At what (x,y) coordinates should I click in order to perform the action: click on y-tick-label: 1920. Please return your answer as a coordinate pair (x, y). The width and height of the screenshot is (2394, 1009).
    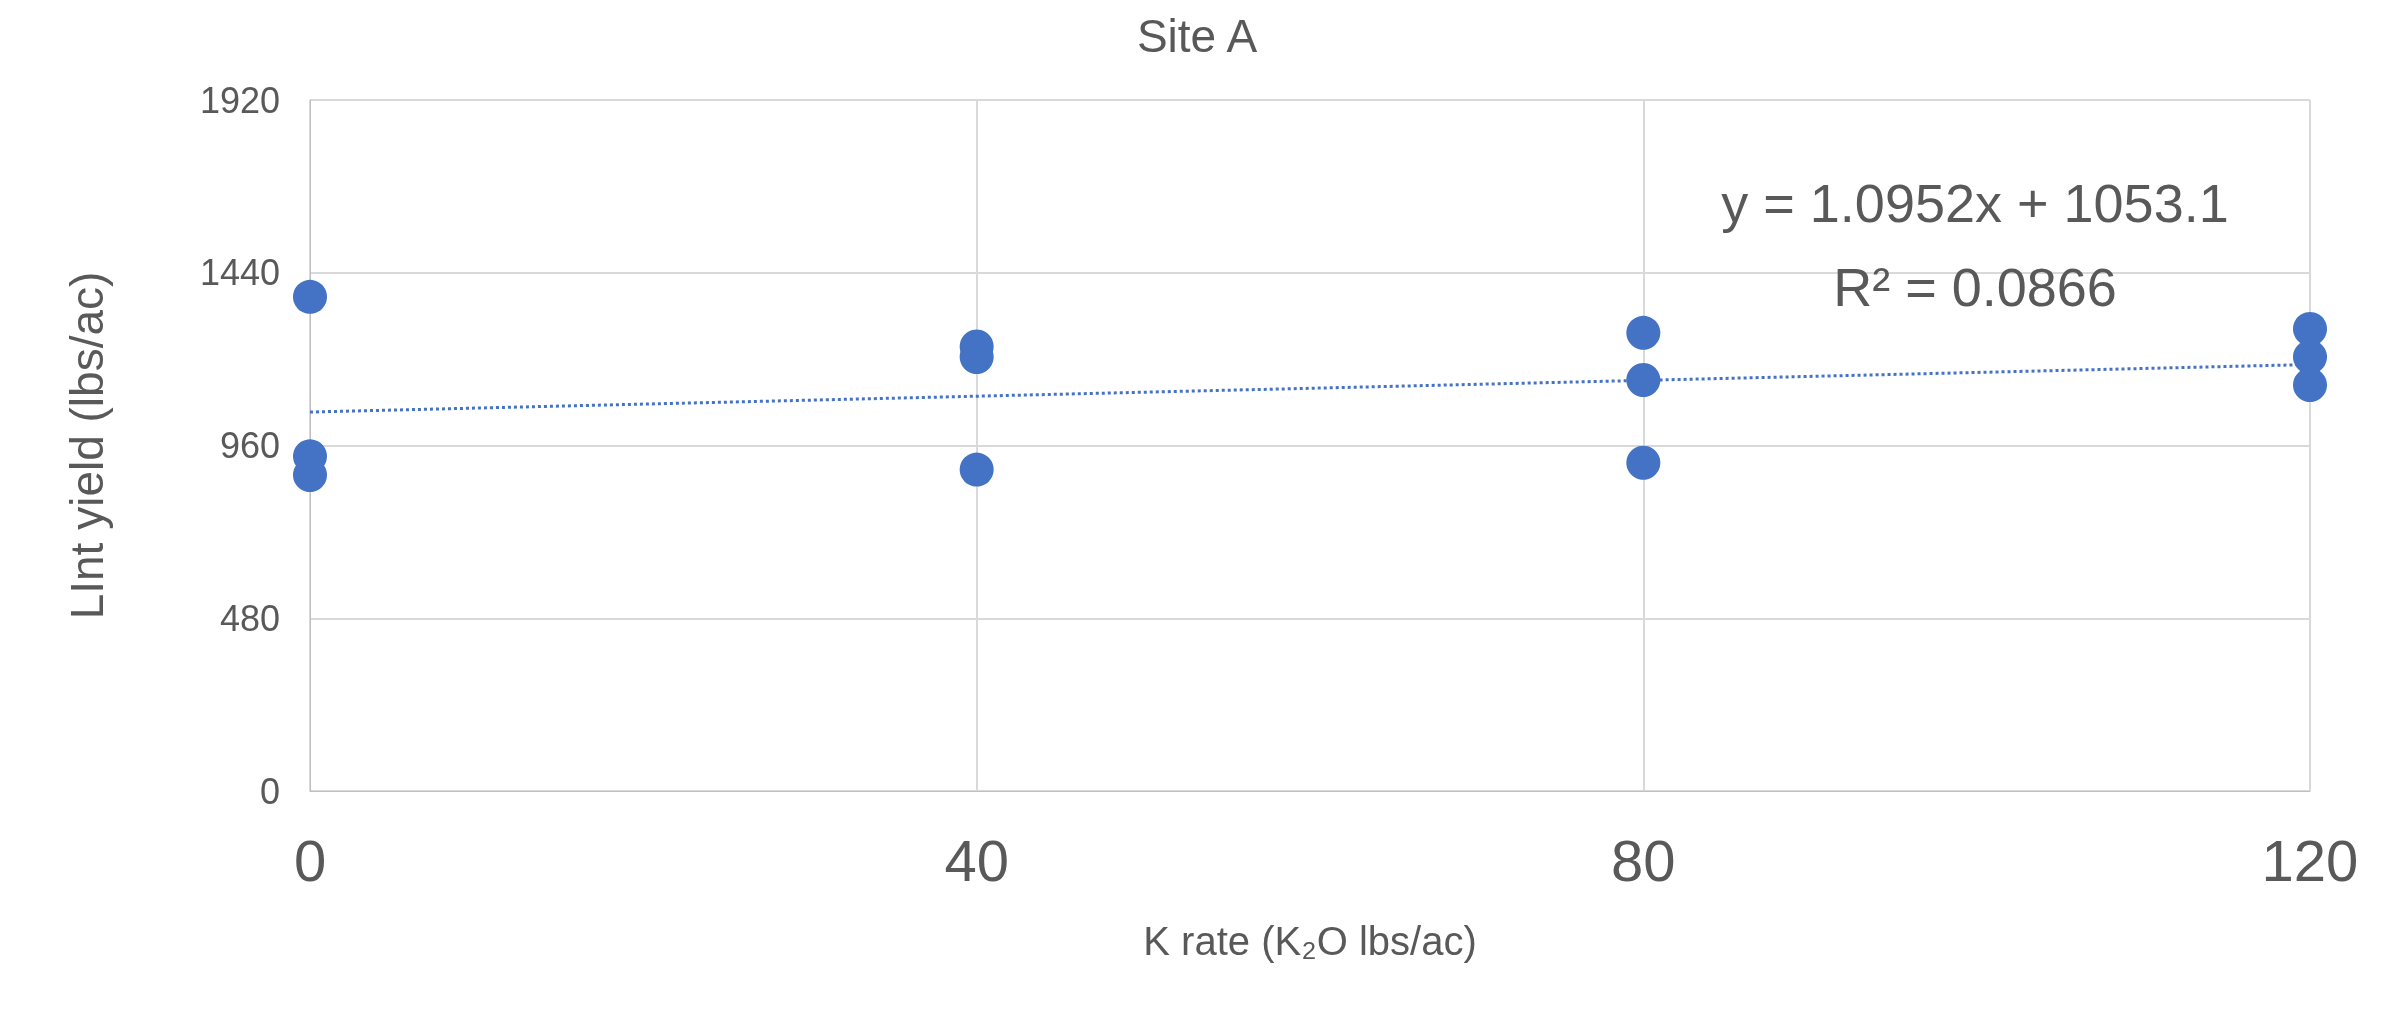
    Looking at the image, I should click on (239, 100).